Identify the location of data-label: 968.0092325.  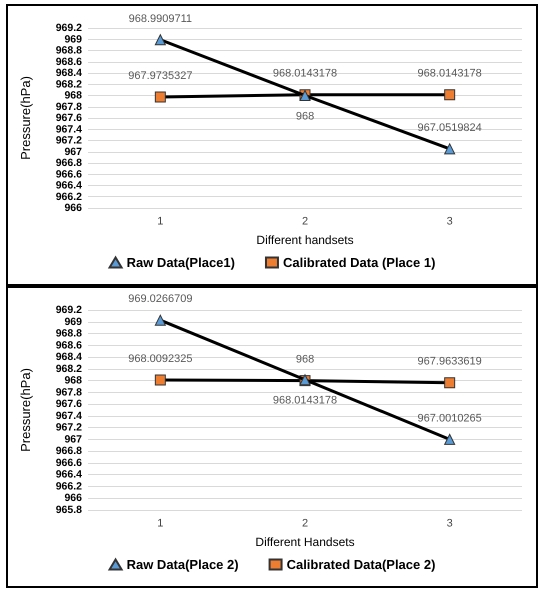
(160, 359).